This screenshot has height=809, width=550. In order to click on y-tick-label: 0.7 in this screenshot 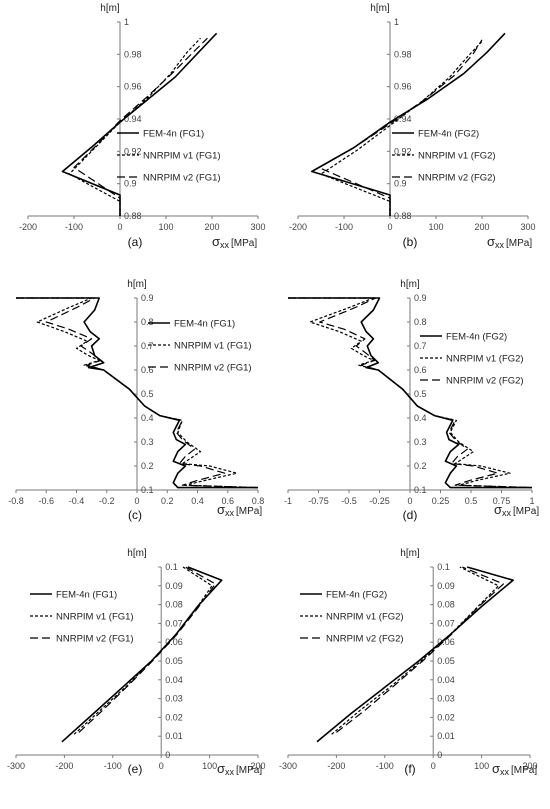, I will do `click(420, 346)`.